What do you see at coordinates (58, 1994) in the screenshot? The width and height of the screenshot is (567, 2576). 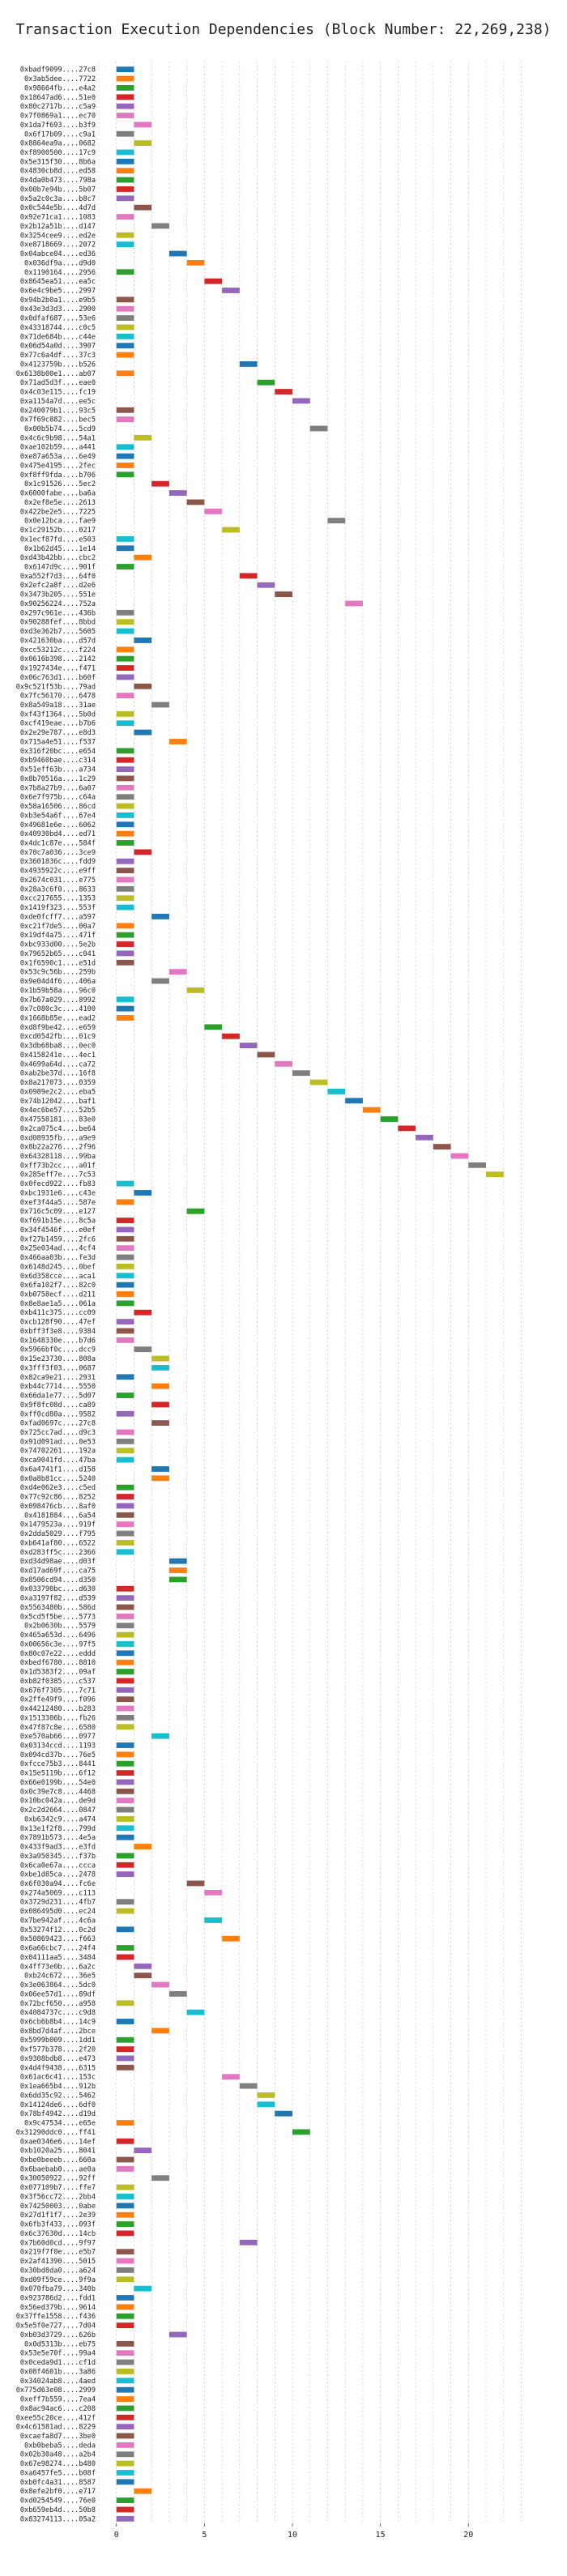 I see `y-tick-label: 0x06ee57d1....89df` at bounding box center [58, 1994].